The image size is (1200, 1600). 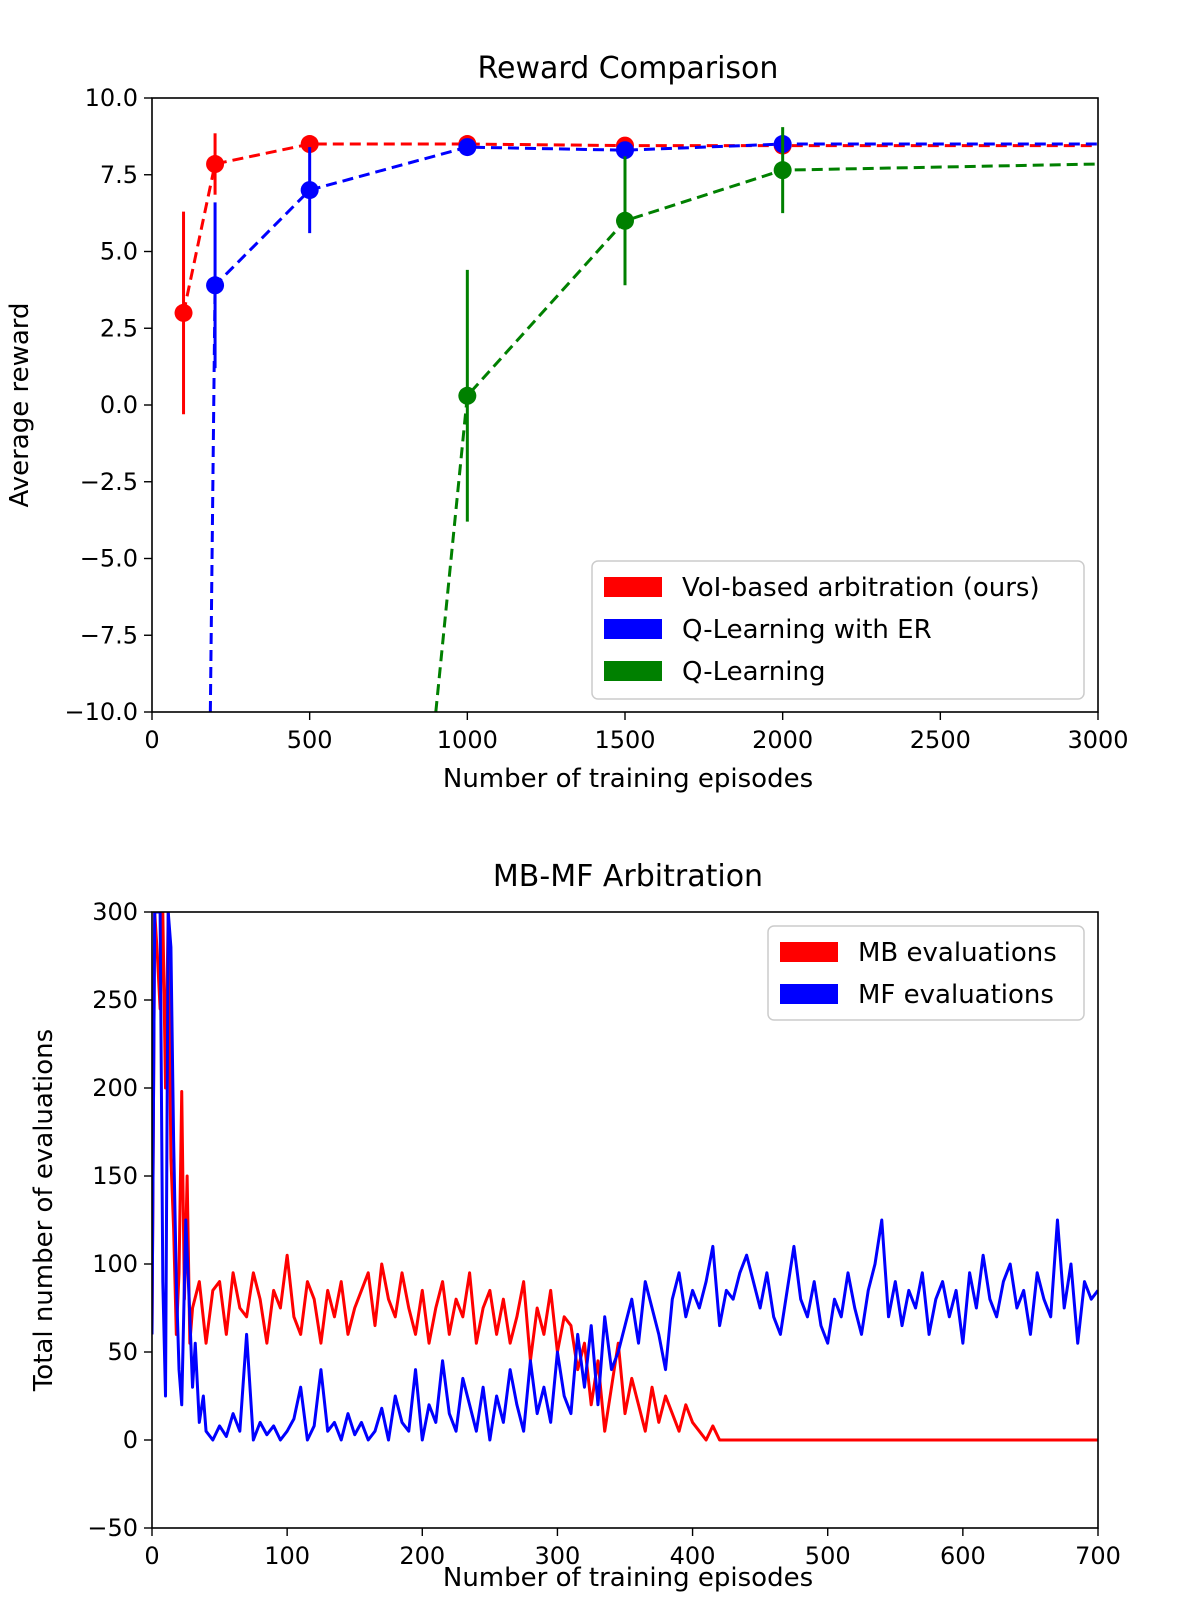 What do you see at coordinates (44, 1210) in the screenshot?
I see `y-axis-label: Total number of evaluations` at bounding box center [44, 1210].